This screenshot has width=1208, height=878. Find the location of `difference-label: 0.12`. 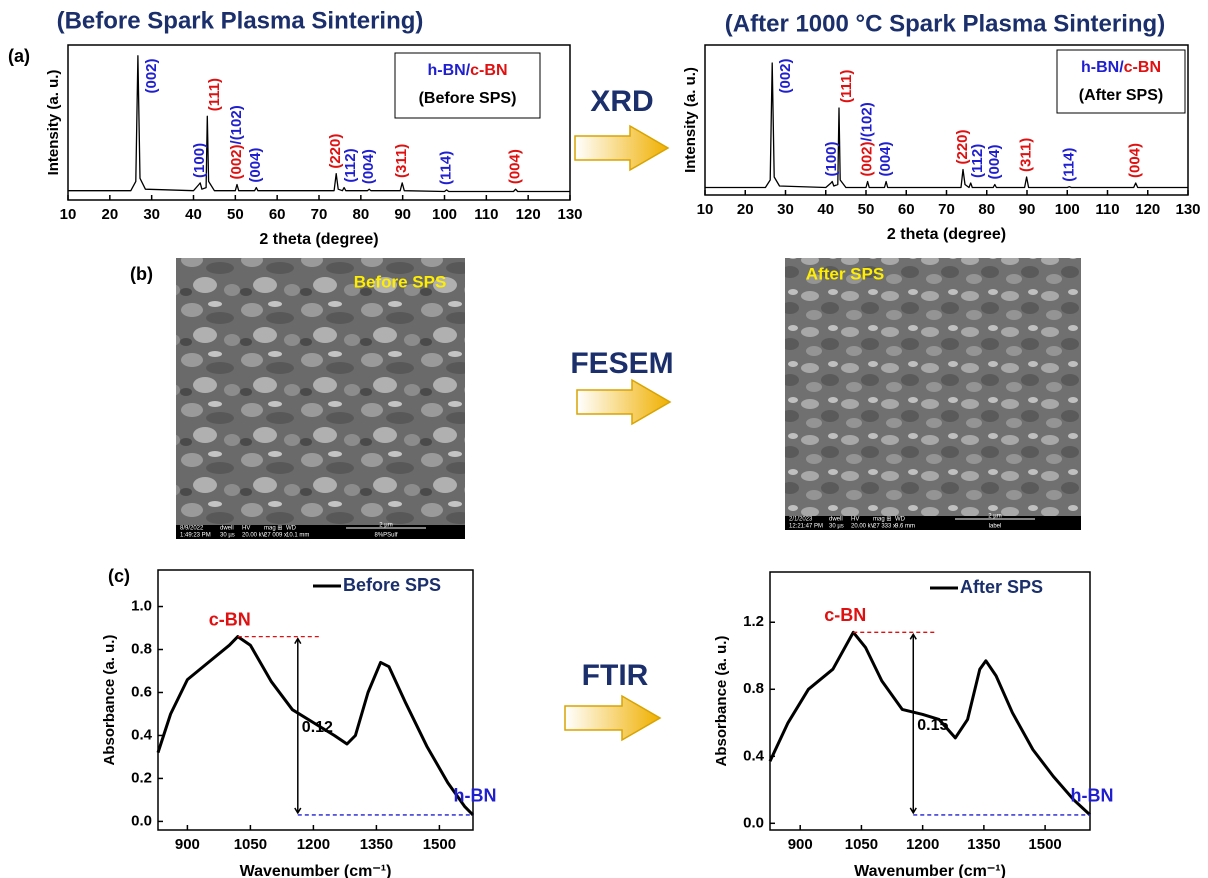

difference-label: 0.12 is located at coordinates (317, 727).